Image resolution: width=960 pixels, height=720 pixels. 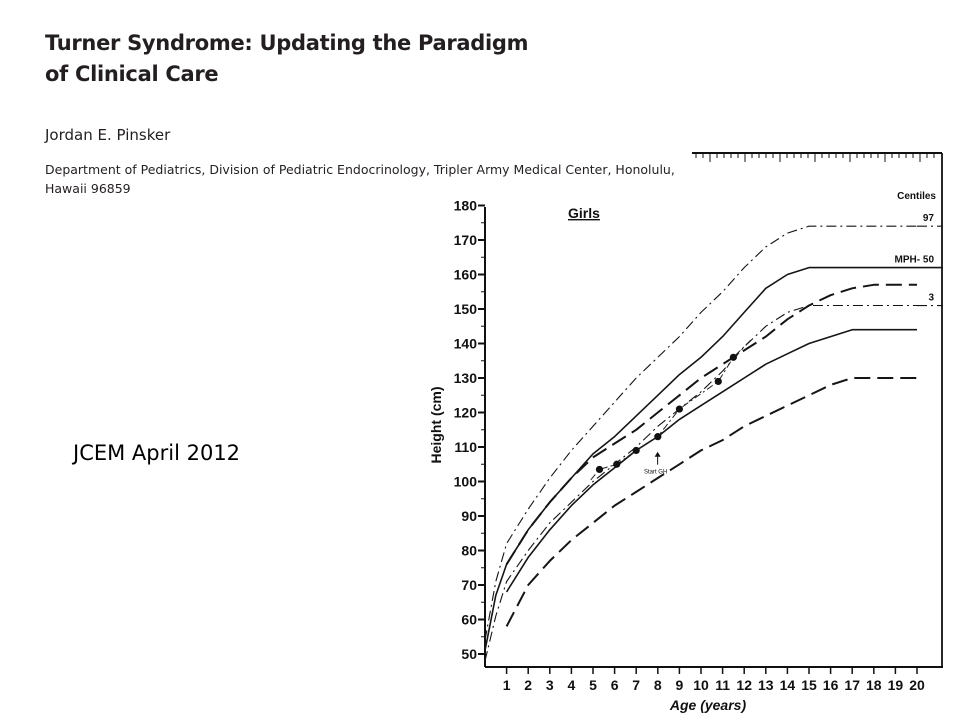 What do you see at coordinates (657, 454) in the screenshot?
I see `annotation-arrowhead` at bounding box center [657, 454].